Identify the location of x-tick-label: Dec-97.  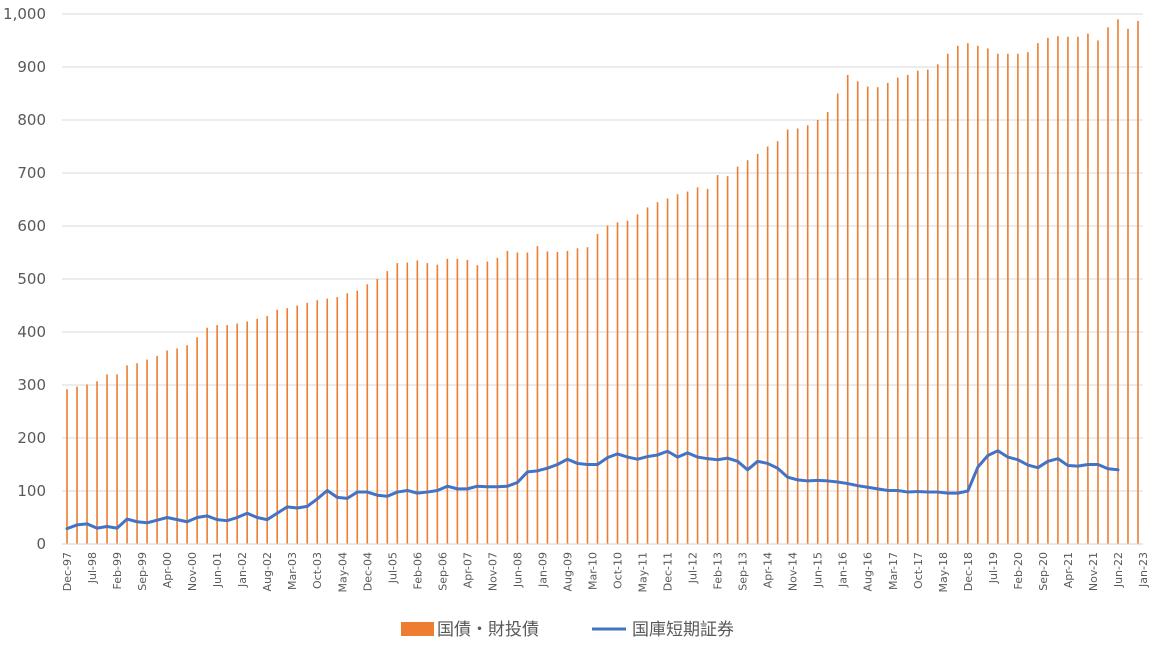
(67, 571).